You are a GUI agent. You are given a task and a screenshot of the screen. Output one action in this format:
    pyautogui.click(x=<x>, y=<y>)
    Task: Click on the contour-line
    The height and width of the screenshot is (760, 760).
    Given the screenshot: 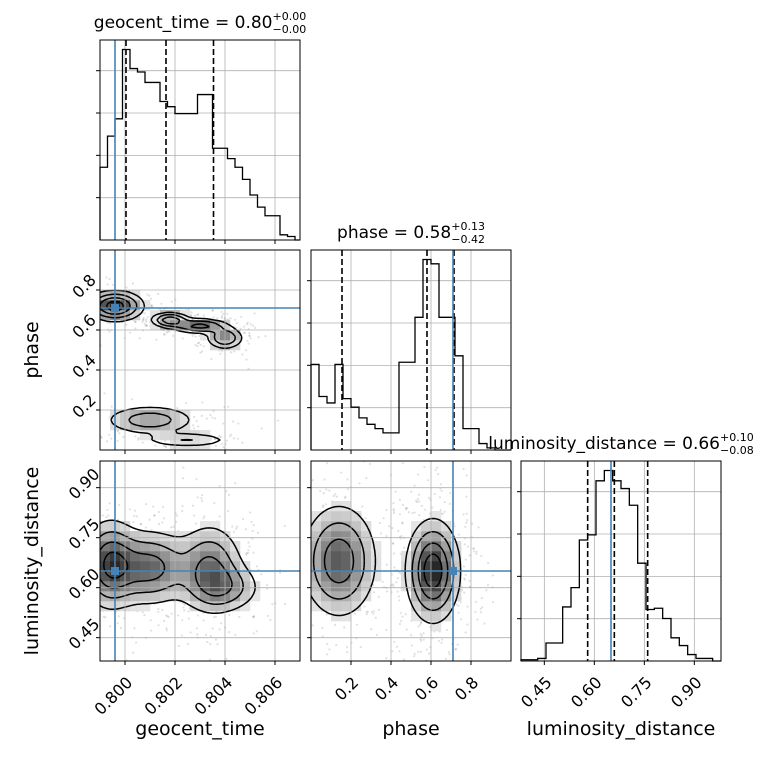 What is the action you would take?
    pyautogui.click(x=178, y=566)
    